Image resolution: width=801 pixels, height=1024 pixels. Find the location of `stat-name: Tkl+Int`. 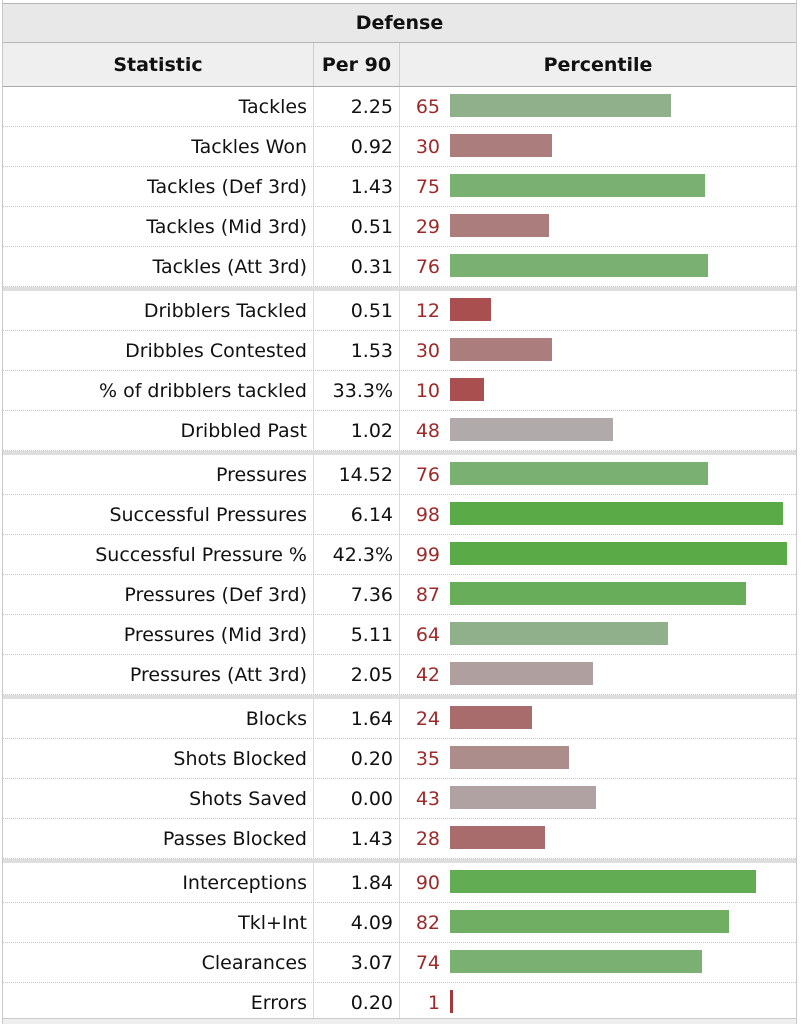

stat-name: Tkl+Int is located at coordinates (158, 922).